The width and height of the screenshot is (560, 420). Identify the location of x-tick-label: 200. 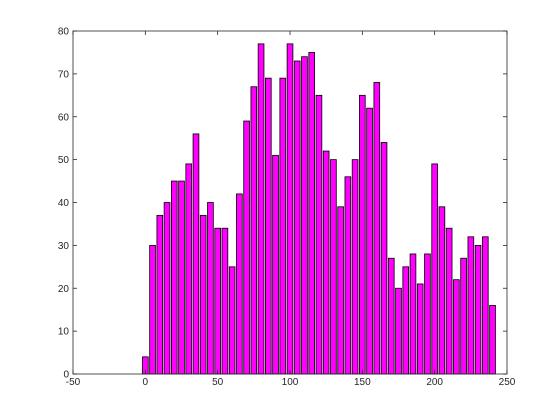
(434, 382).